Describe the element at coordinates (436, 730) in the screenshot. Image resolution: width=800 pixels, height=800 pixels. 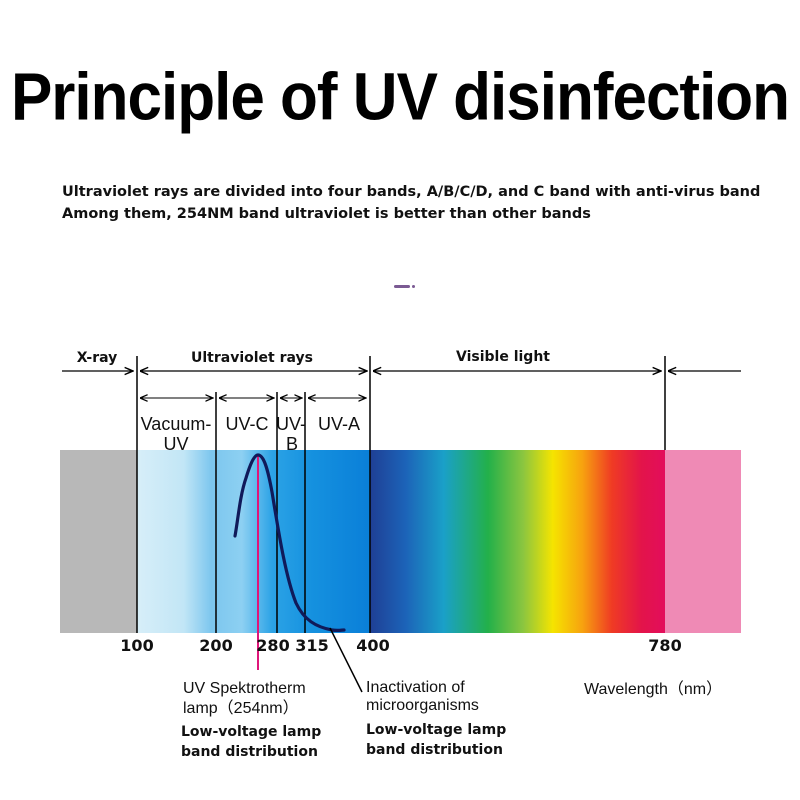
I see `inactivation-dist-label-1: Low-voltage lamp` at that location.